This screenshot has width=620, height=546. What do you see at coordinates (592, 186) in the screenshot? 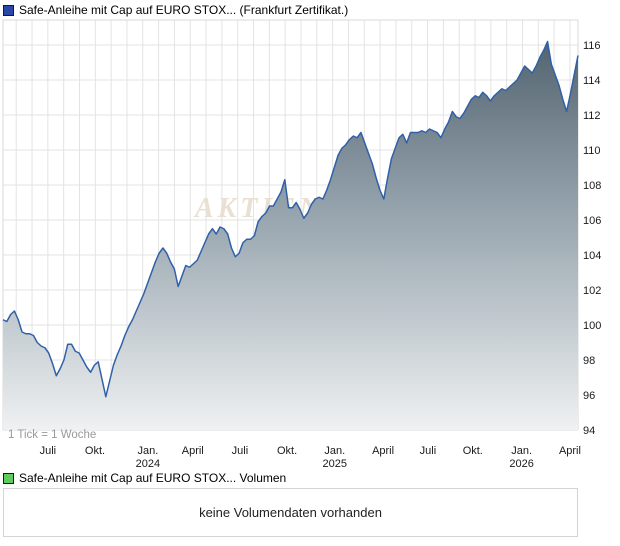
I see `y-axis-tick-label: 108` at bounding box center [592, 186].